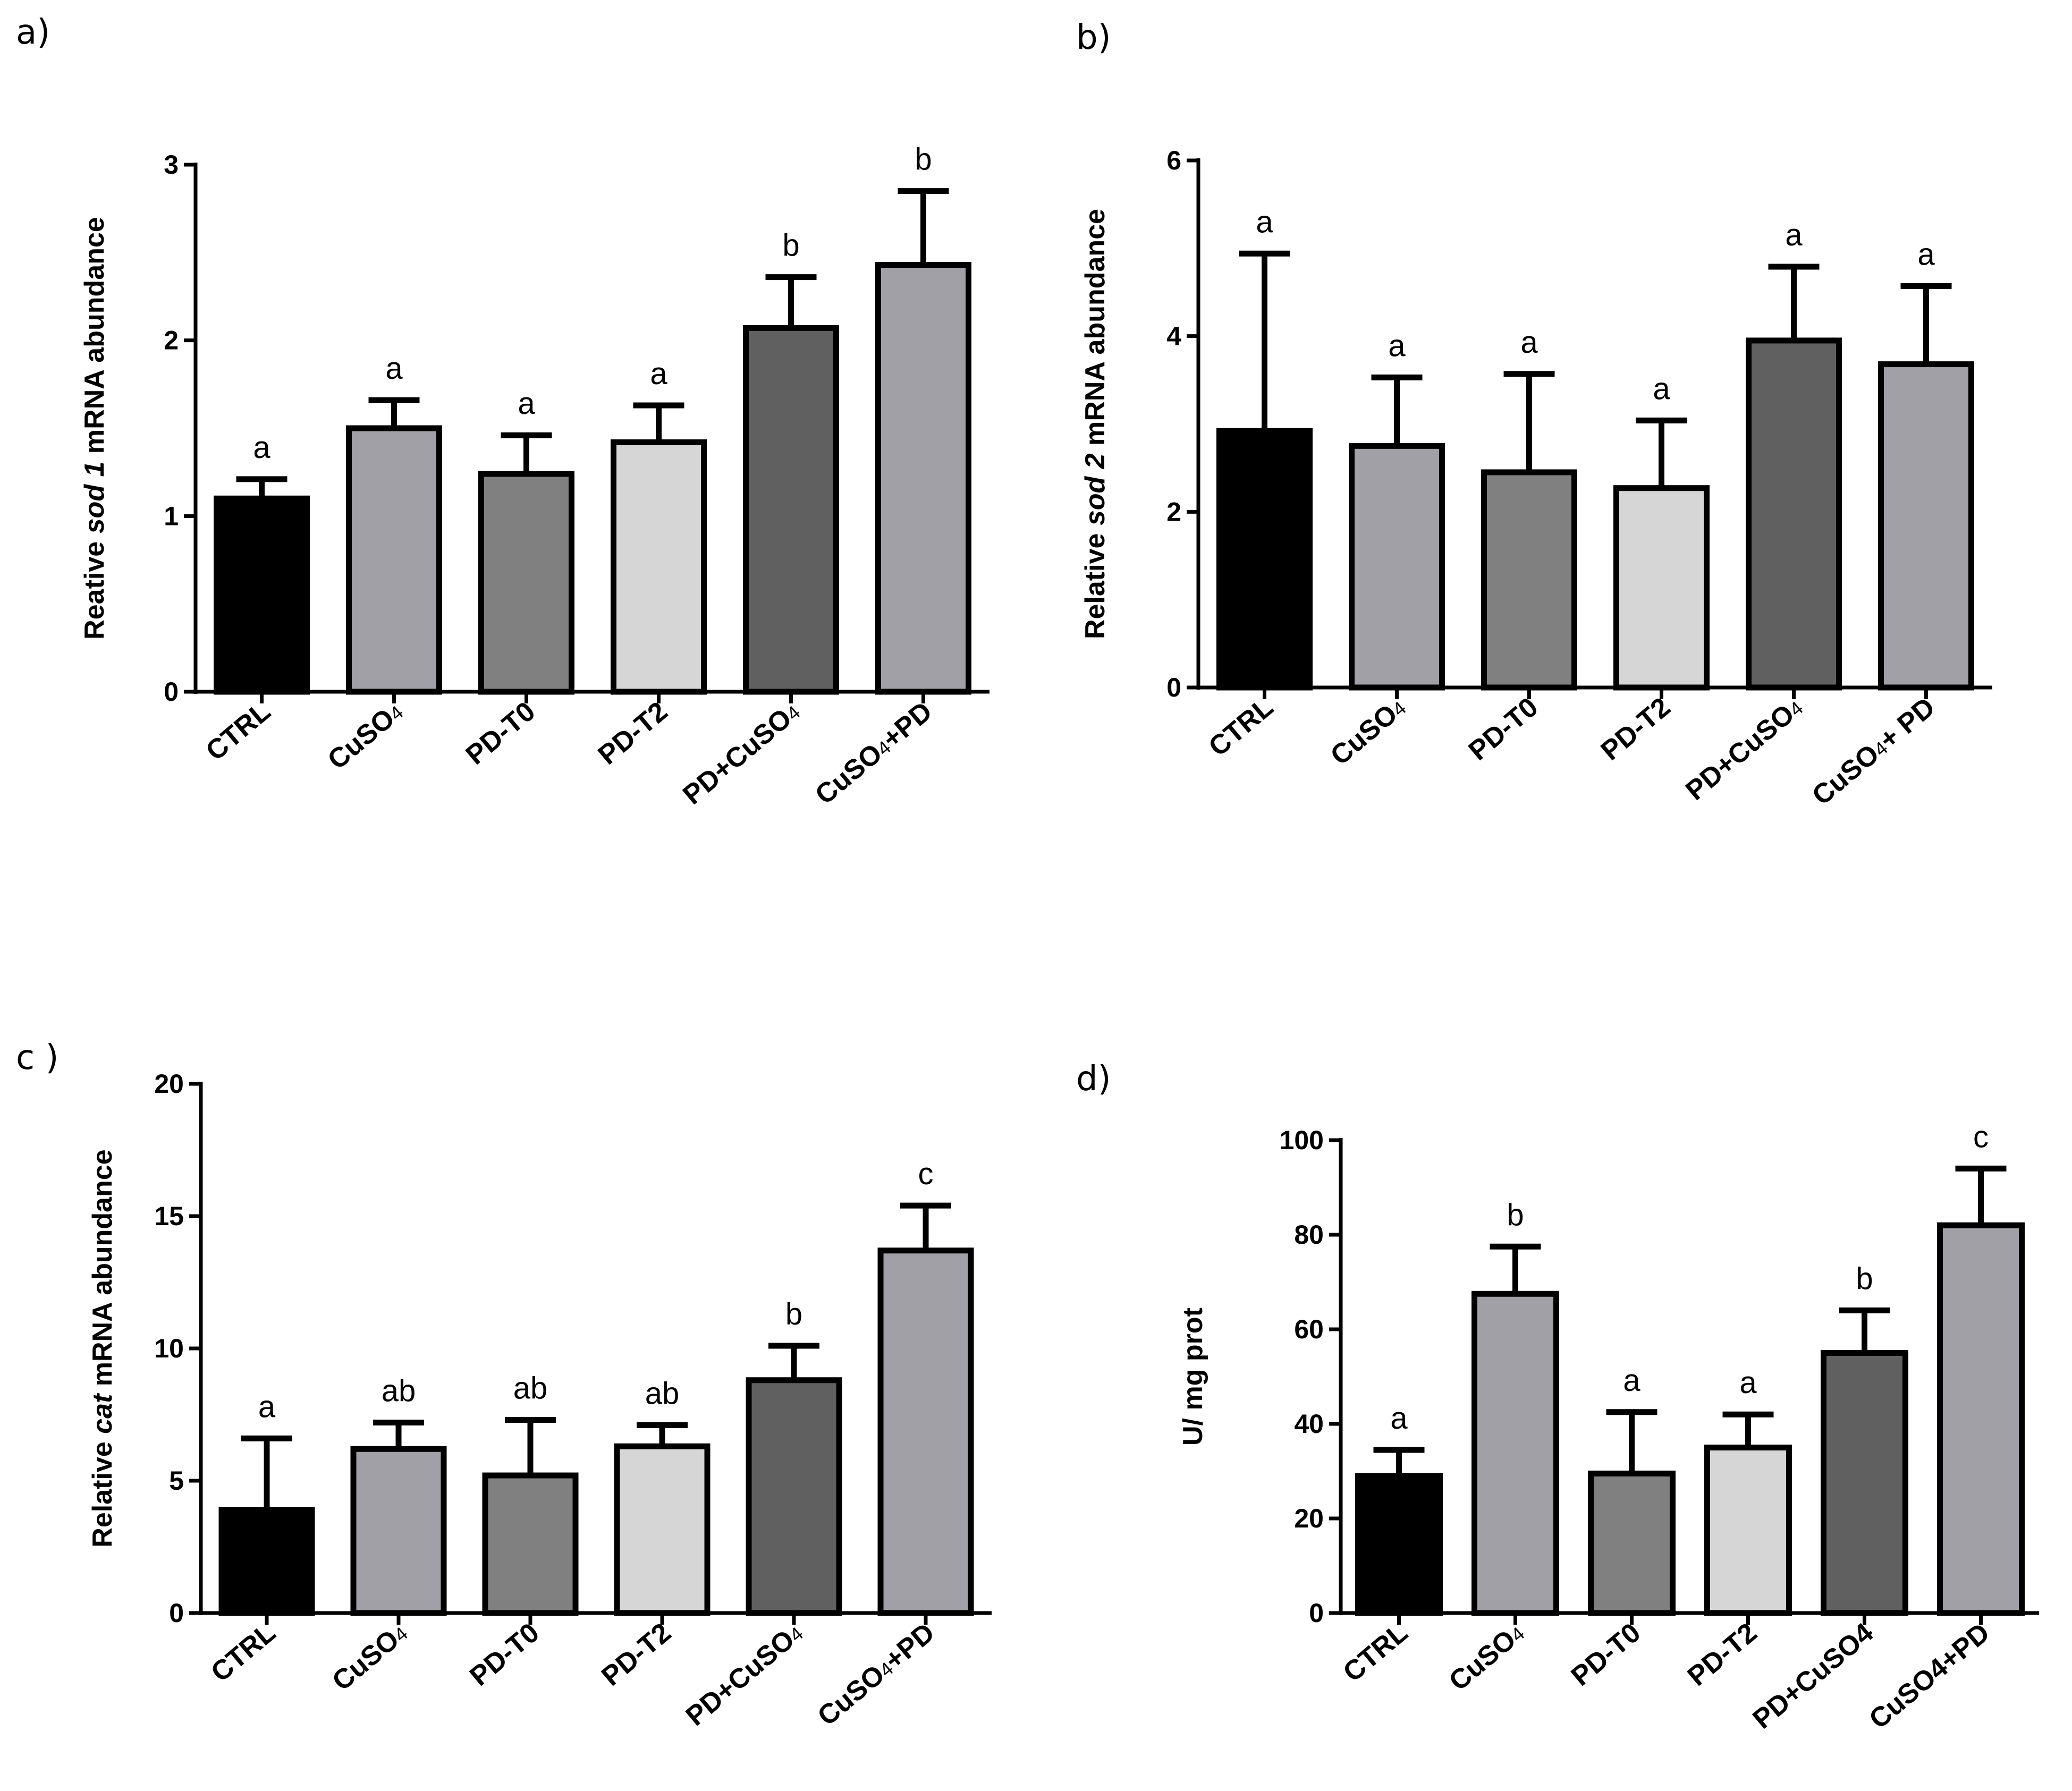  What do you see at coordinates (1095, 424) in the screenshot?
I see `y-axis-label: Relative sod 2 mRNA abundance` at bounding box center [1095, 424].